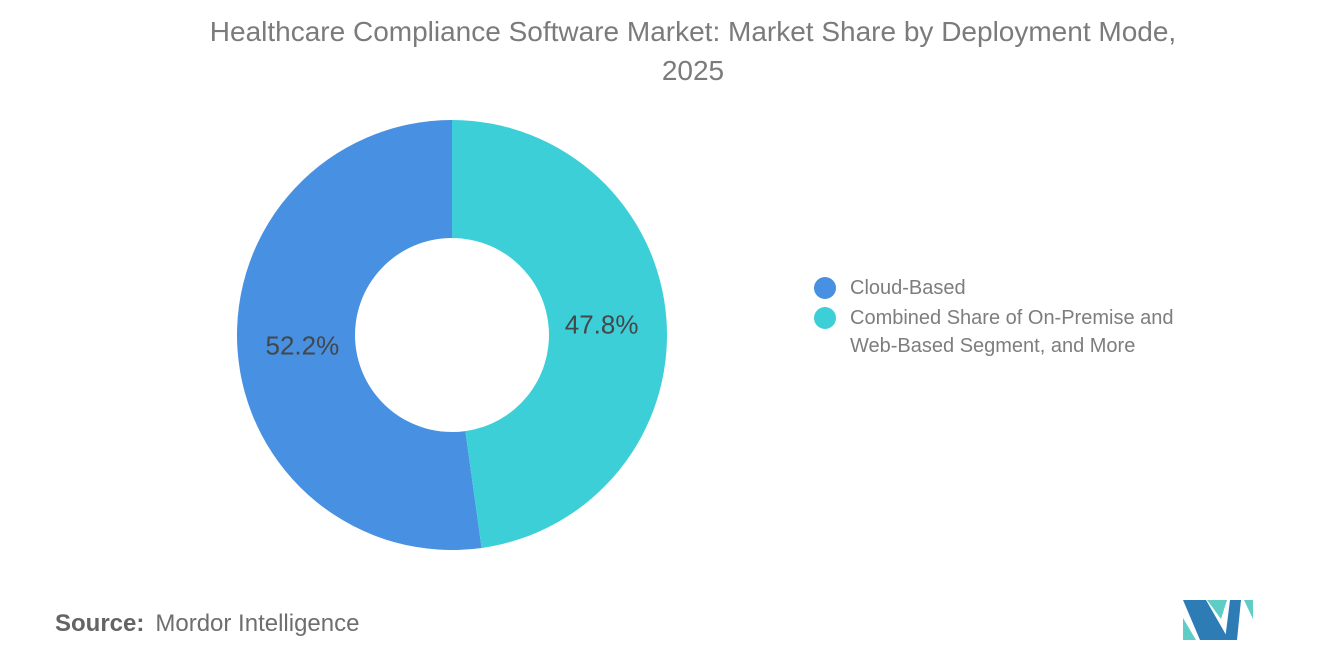  Describe the element at coordinates (602, 325) in the screenshot. I see `slice-data-label: 47.8%` at that location.